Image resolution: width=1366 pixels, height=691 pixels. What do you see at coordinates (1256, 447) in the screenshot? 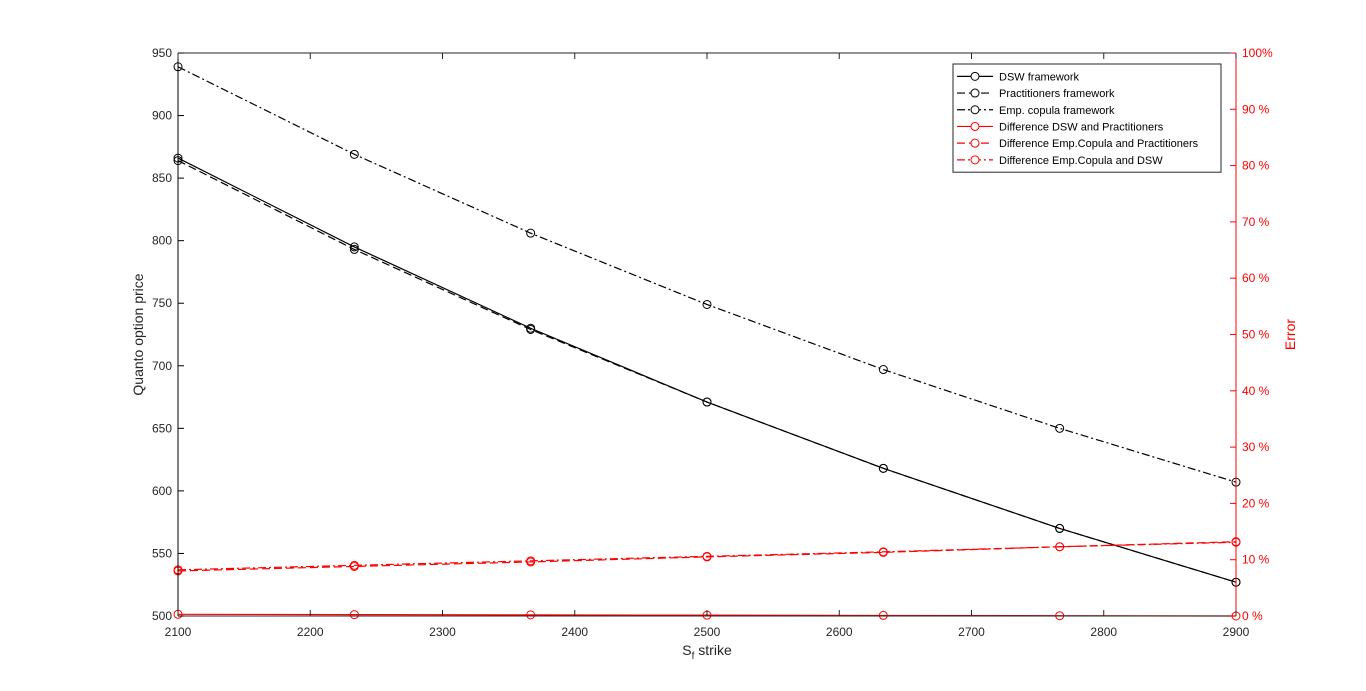
I see `y-right-tick-label: 30 %` at bounding box center [1256, 447].